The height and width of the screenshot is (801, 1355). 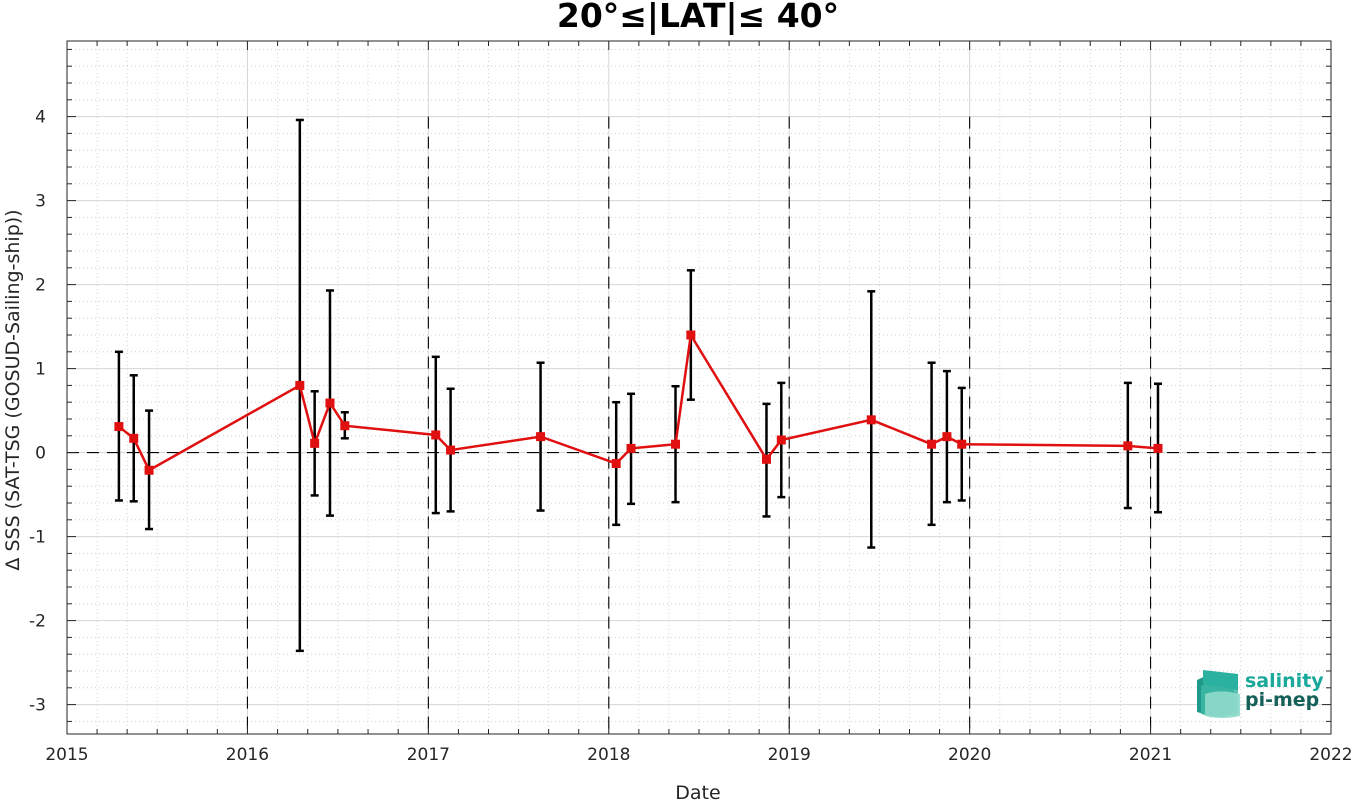 I want to click on x-tick-label: 2019, so click(x=789, y=755).